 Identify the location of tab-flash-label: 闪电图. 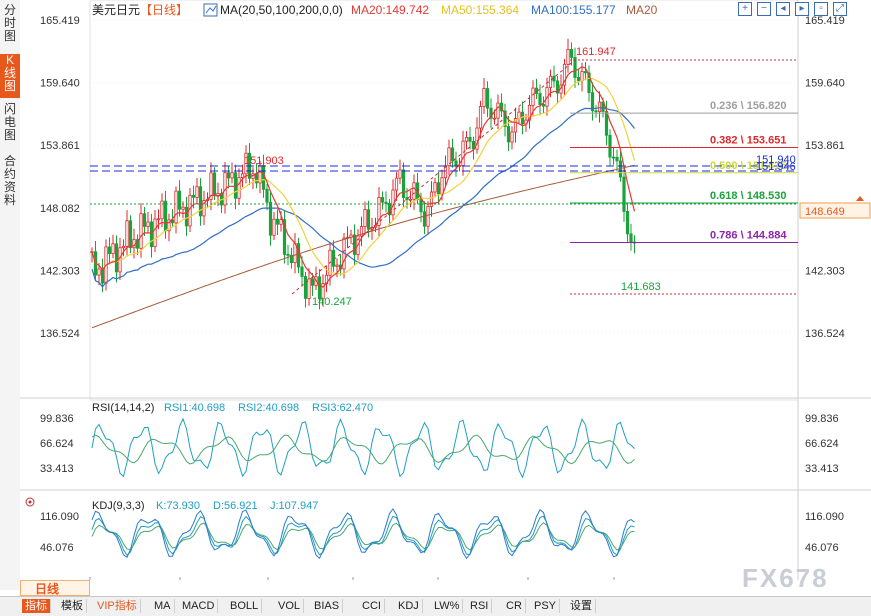
(9, 122).